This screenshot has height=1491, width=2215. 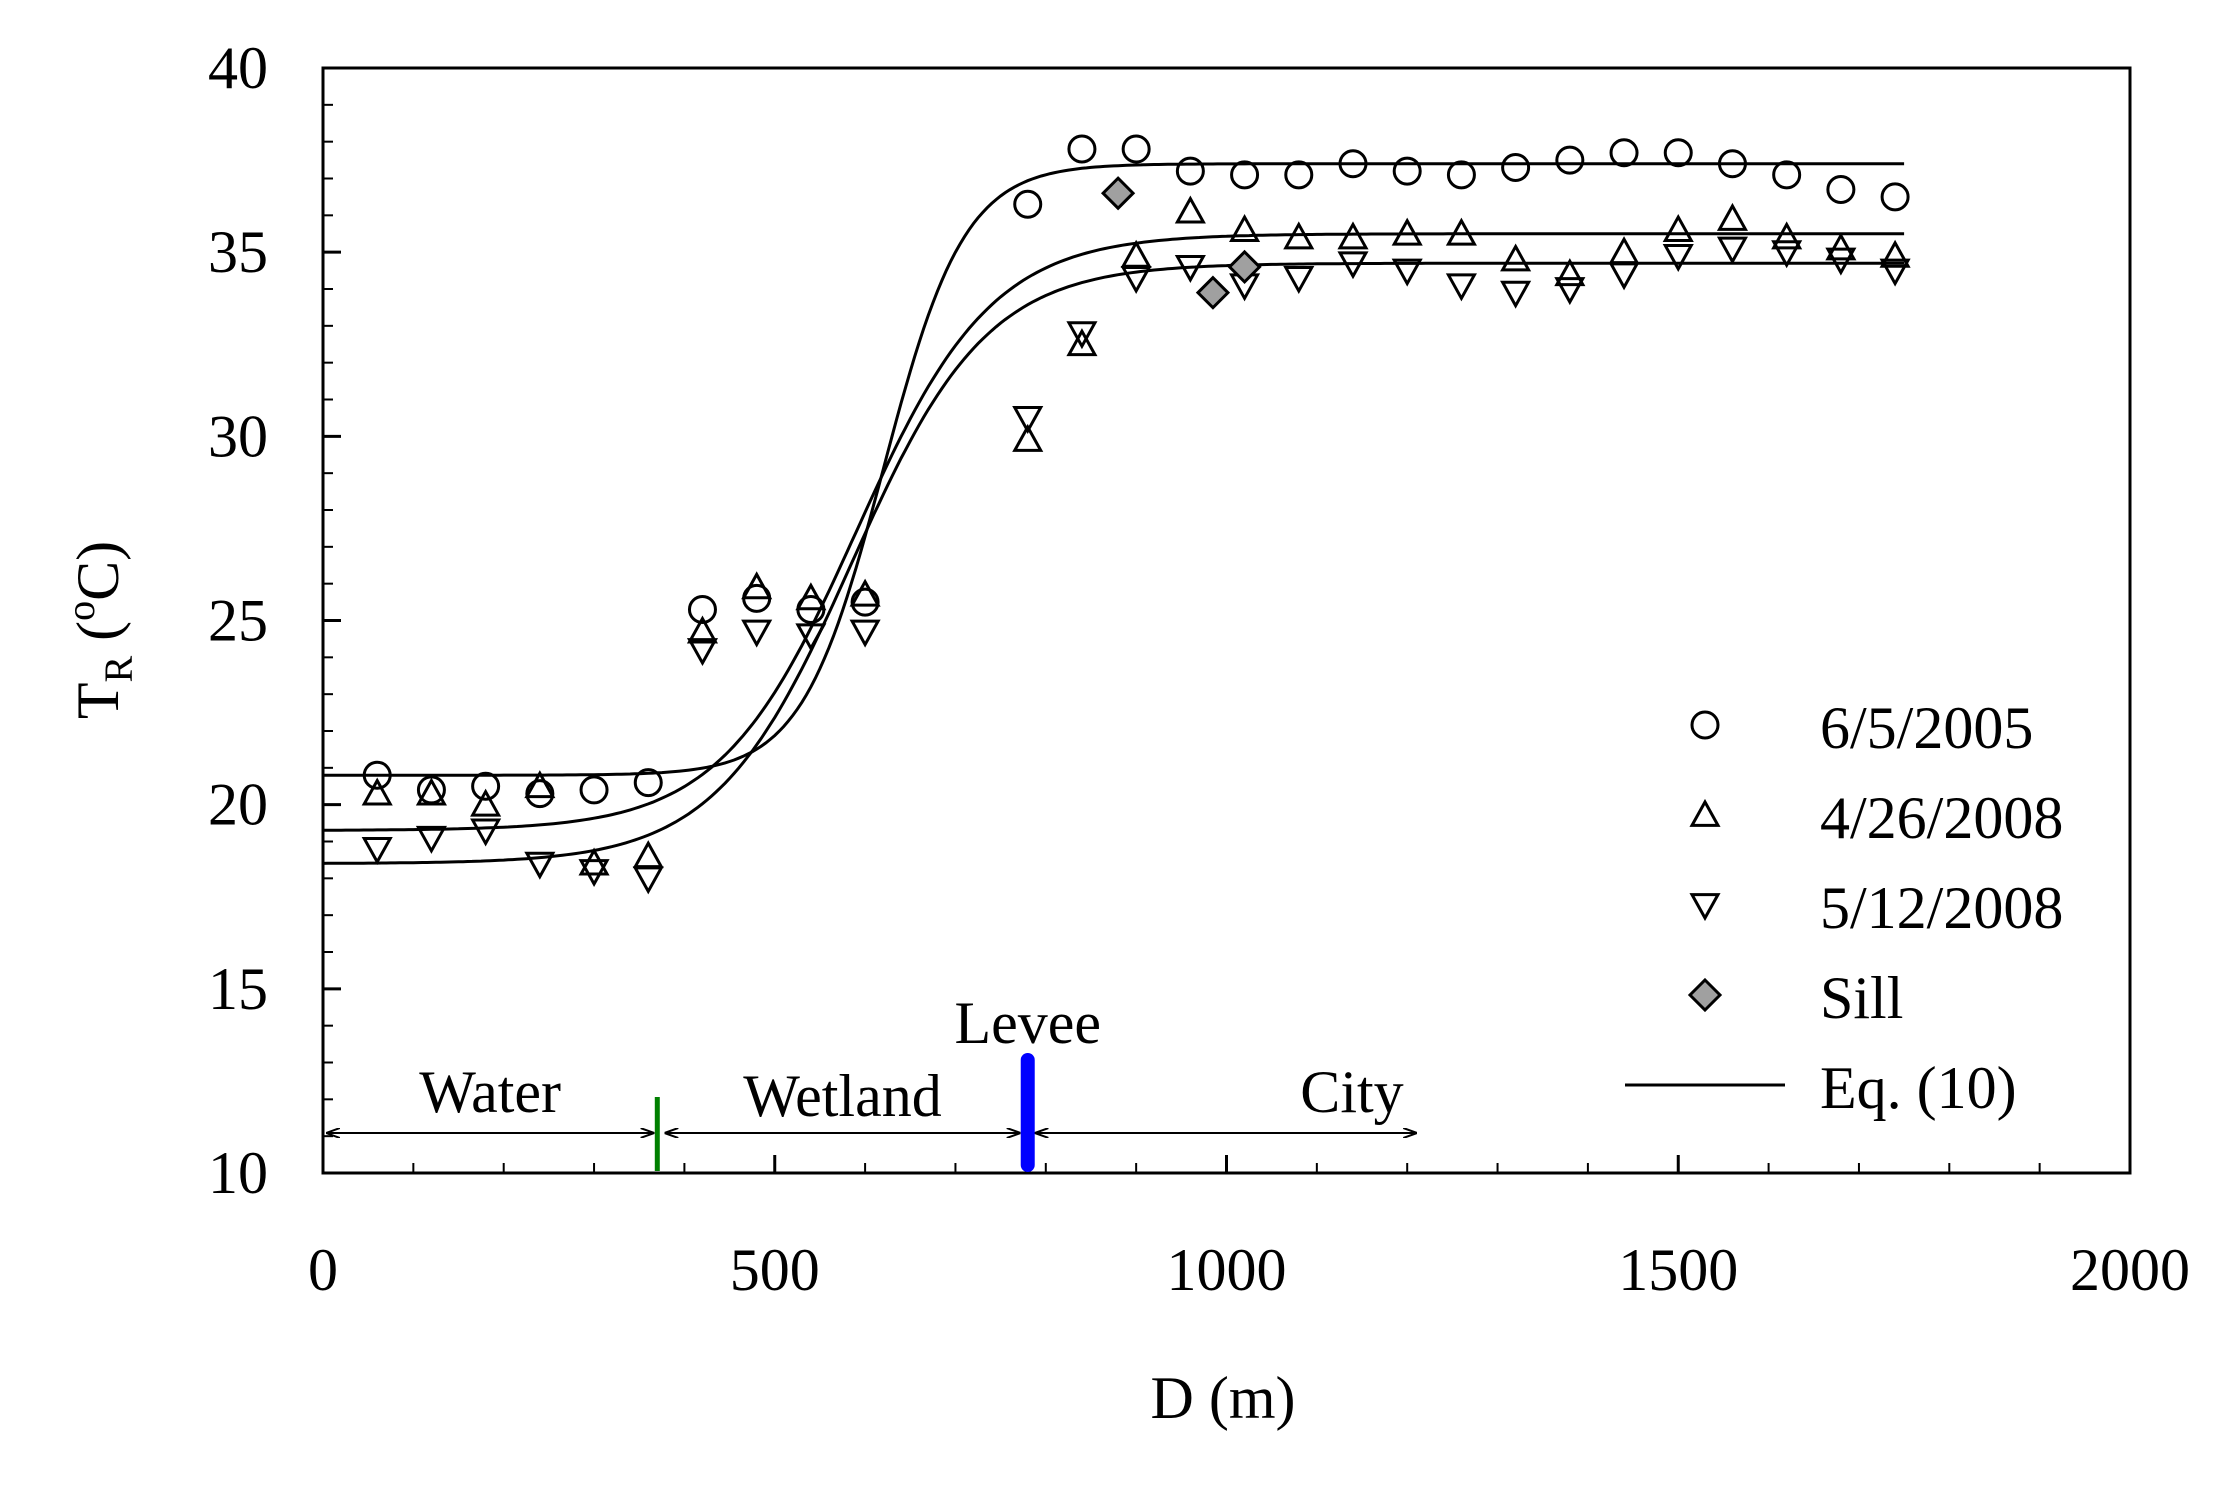 What do you see at coordinates (1027, 1023) in the screenshot?
I see `levee-label: Levee` at bounding box center [1027, 1023].